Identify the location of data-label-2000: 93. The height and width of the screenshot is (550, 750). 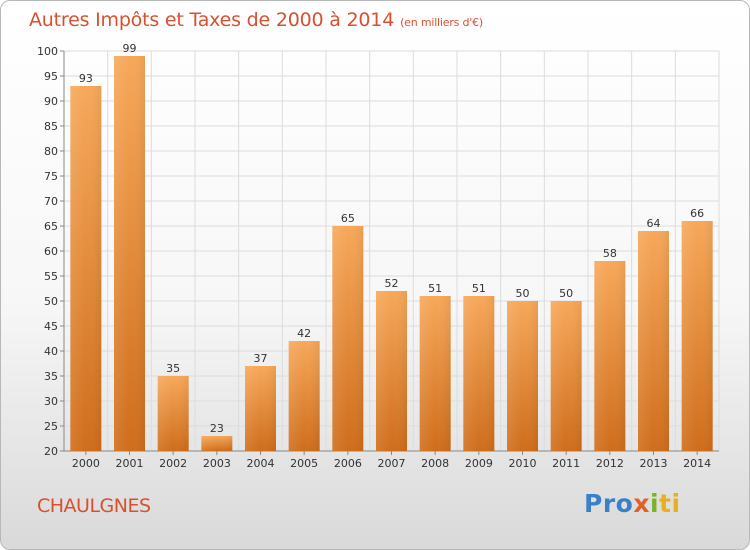
(86, 78).